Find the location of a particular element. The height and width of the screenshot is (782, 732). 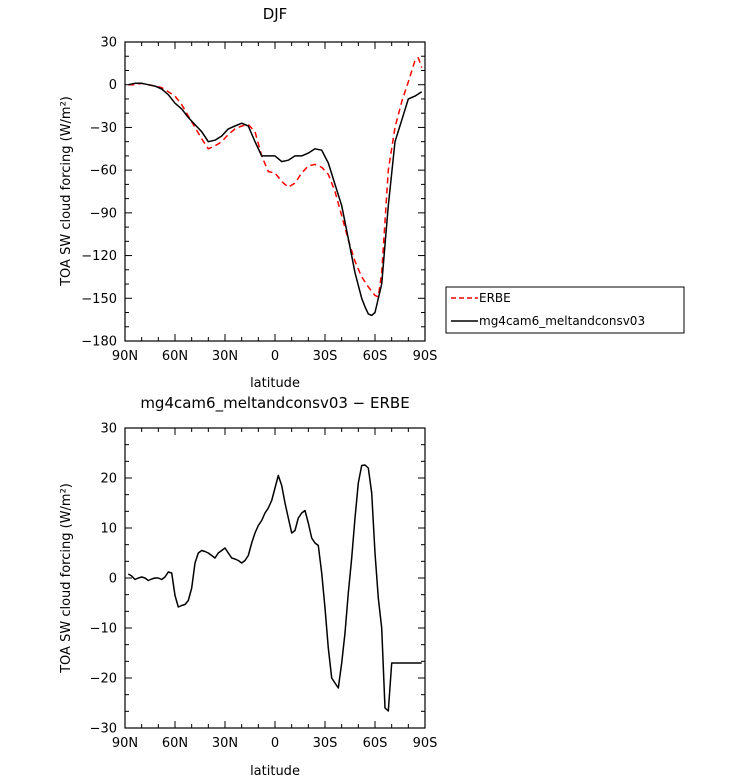

top-x-tick-labels: 90N 60N 30N 0 30S 60S 90S is located at coordinates (275, 356).